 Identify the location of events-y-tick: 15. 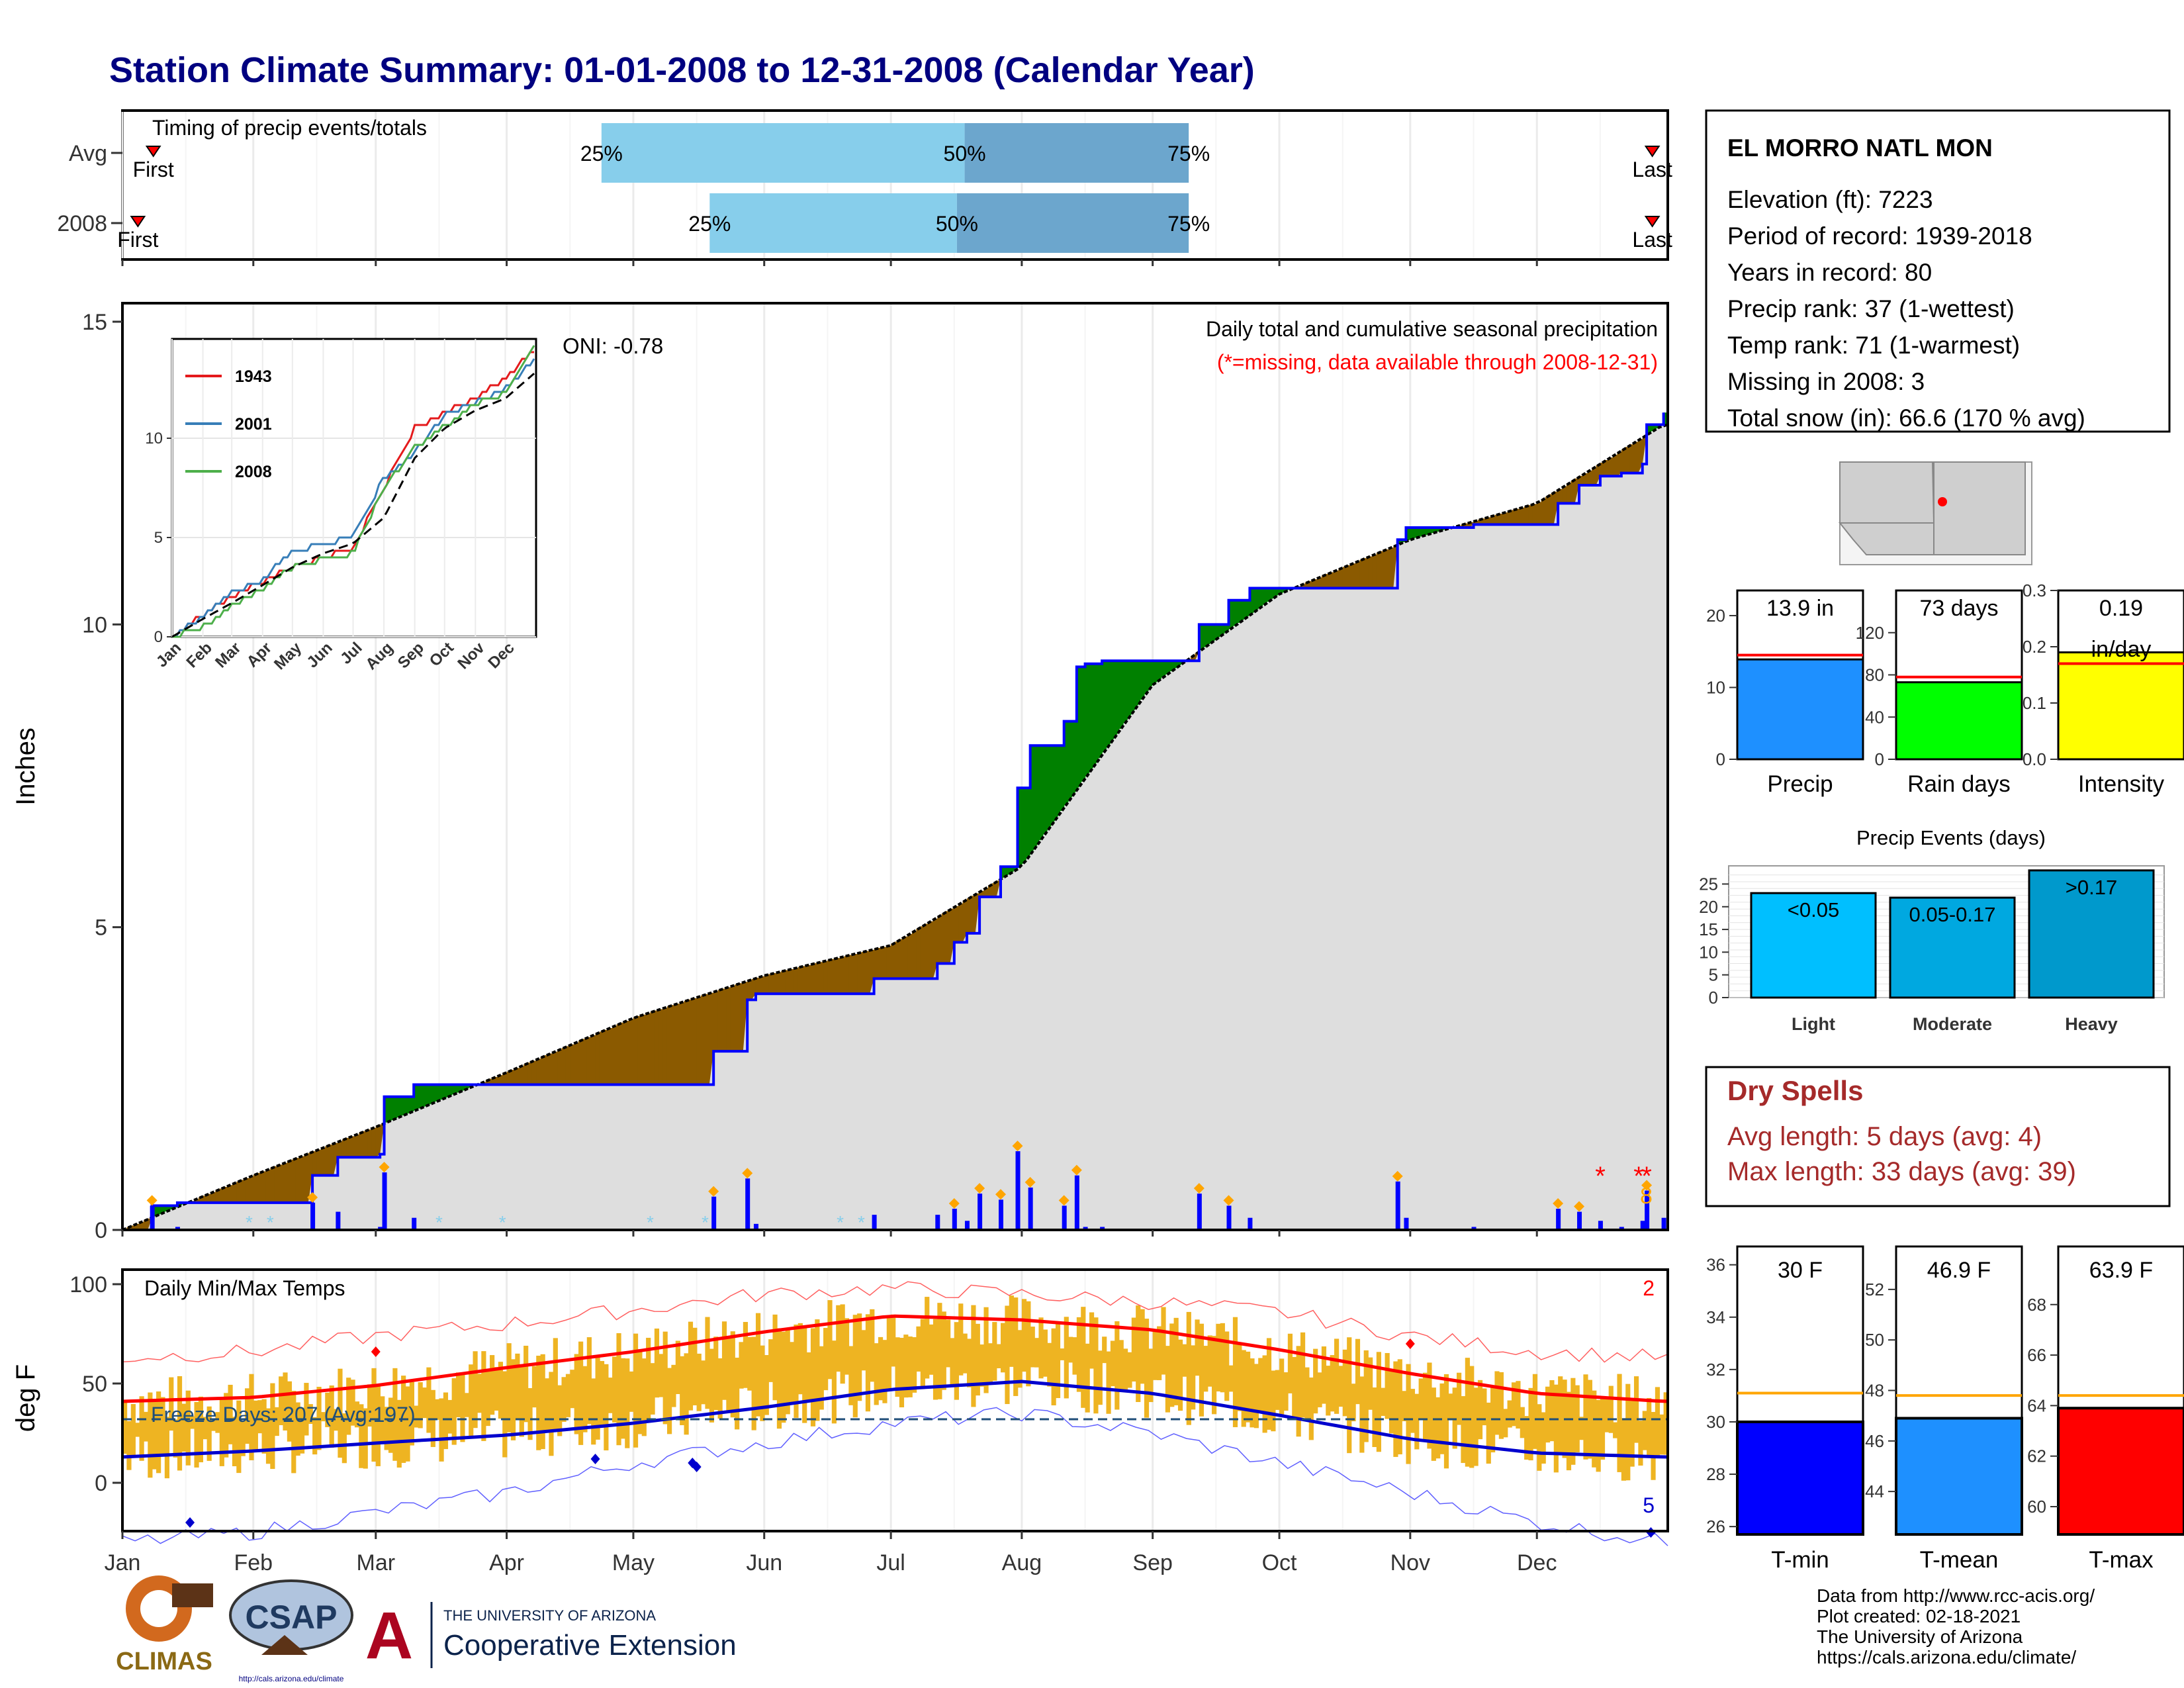
(1709, 929).